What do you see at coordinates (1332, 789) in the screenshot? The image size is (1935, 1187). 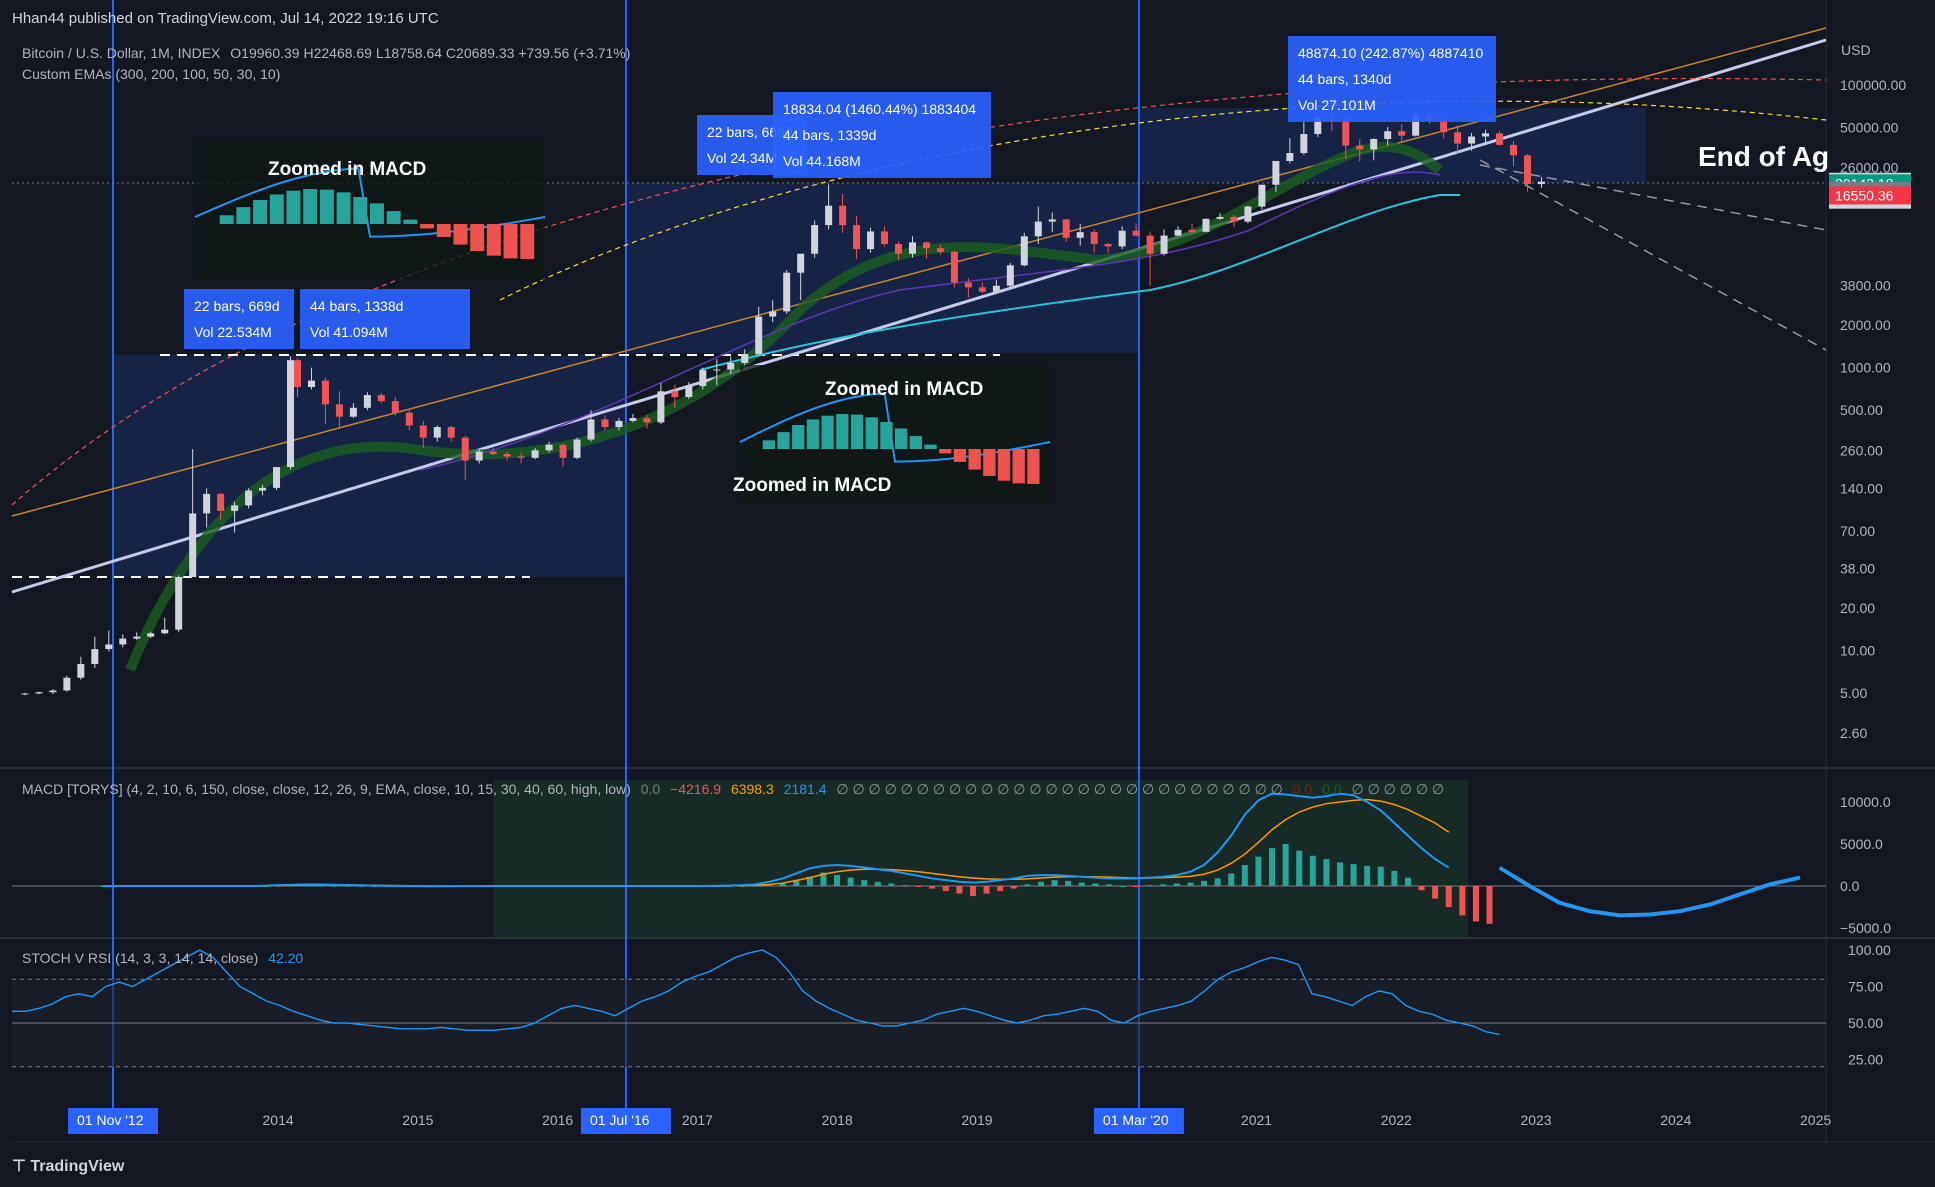 I see `macd-v5: 0.0` at bounding box center [1332, 789].